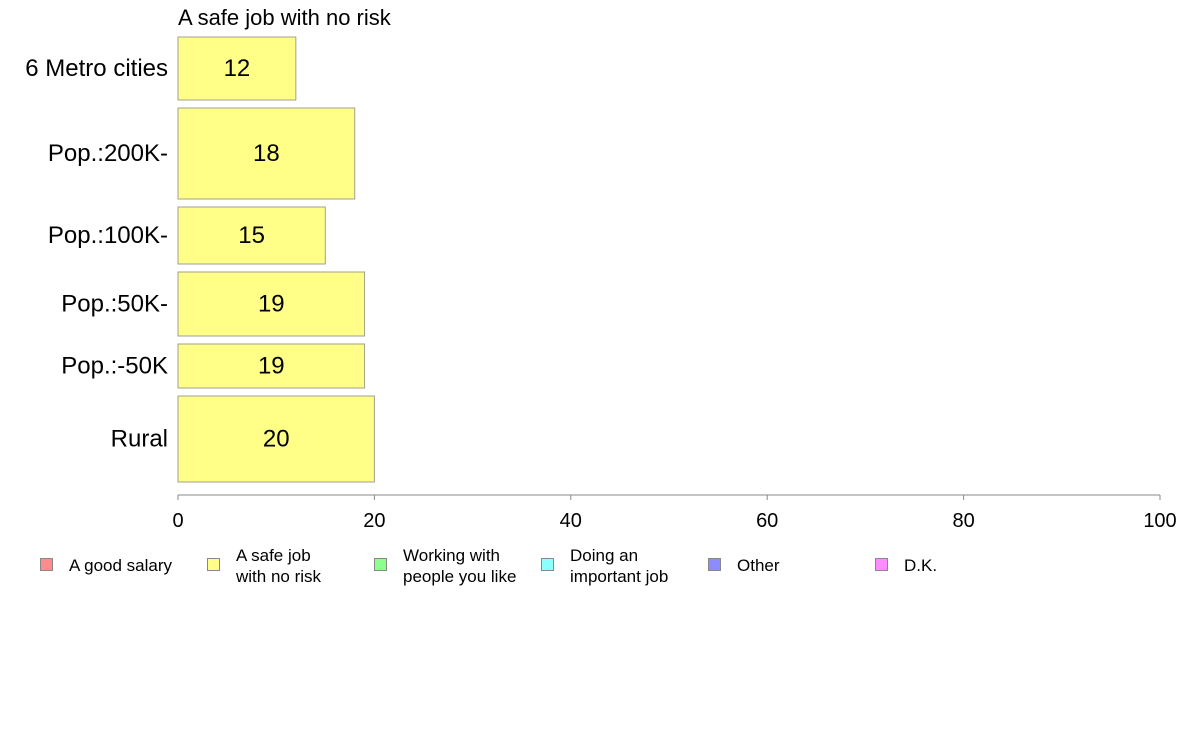 The image size is (1188, 736). Describe the element at coordinates (285, 17) in the screenshot. I see `chart-title: A safe job with no risk` at that location.